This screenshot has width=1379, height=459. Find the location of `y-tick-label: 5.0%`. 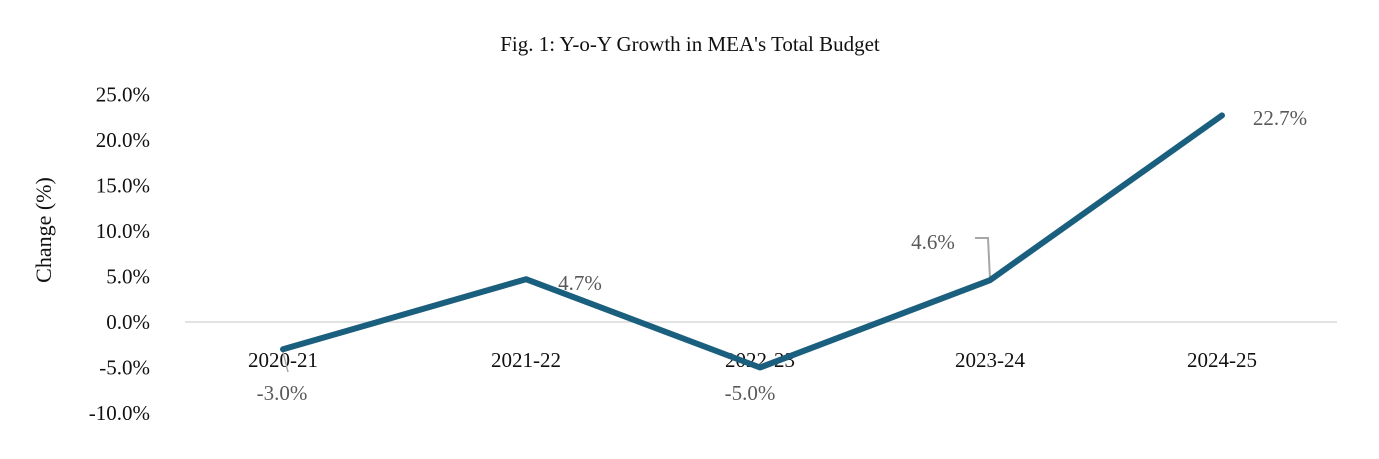

y-tick-label: 5.0% is located at coordinates (128, 277).